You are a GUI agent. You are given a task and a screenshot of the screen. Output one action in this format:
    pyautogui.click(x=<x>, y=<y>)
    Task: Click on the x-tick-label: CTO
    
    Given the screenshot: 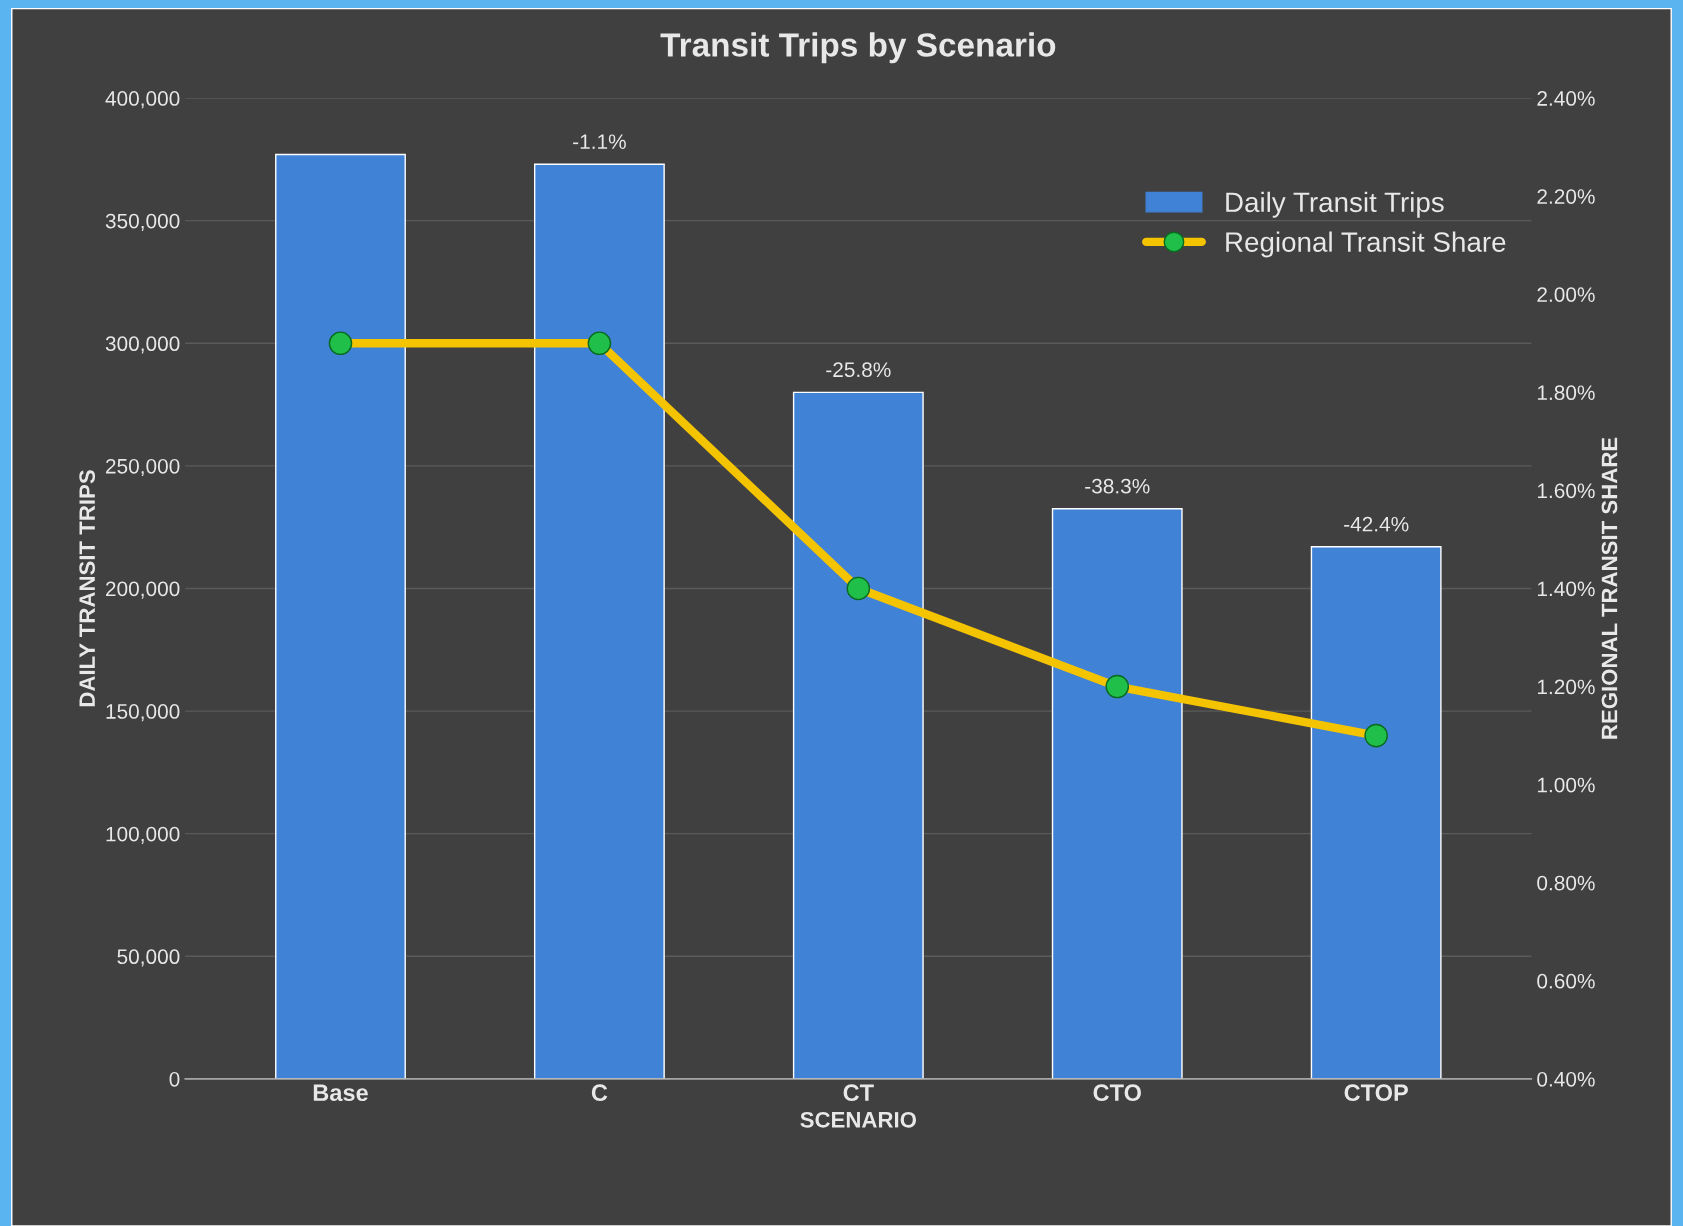 What is the action you would take?
    pyautogui.click(x=1117, y=1093)
    